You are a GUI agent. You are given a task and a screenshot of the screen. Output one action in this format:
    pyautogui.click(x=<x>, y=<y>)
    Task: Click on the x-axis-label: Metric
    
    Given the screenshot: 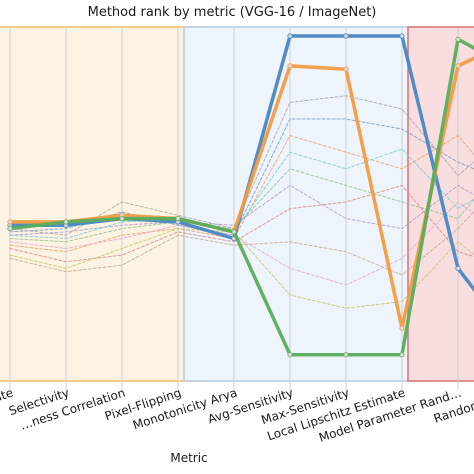 What is the action you would take?
    pyautogui.click(x=188, y=458)
    